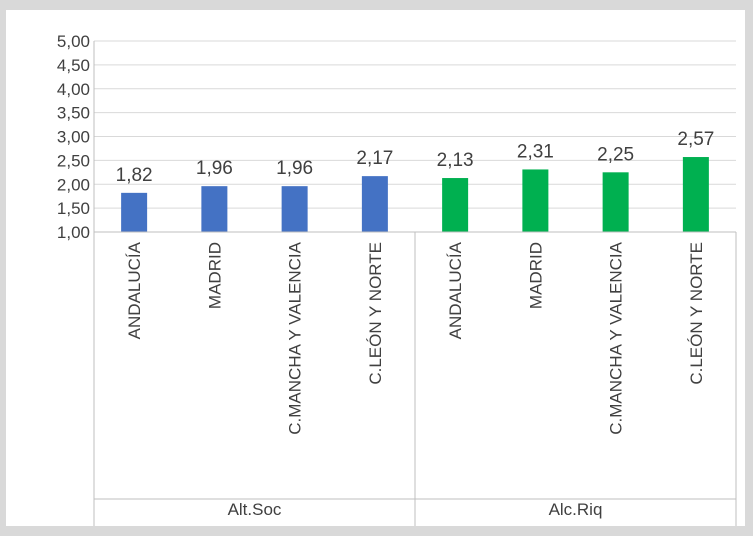 This screenshot has height=536, width=753. I want to click on data-label: 1,82, so click(134, 175).